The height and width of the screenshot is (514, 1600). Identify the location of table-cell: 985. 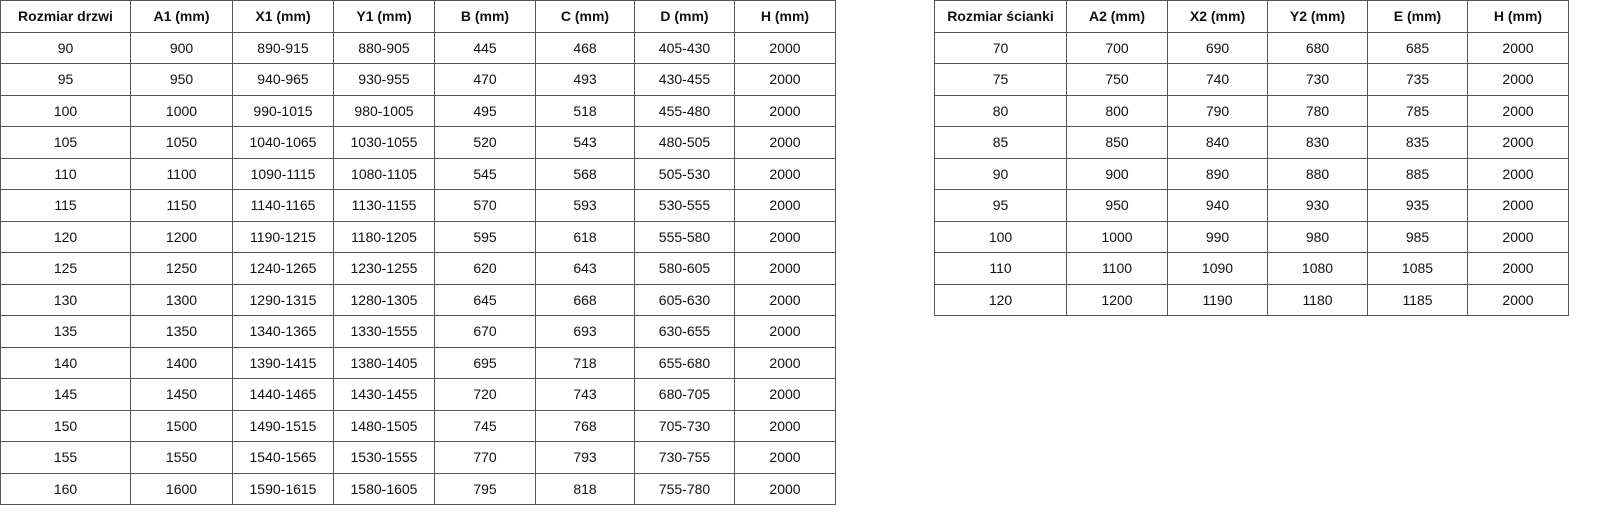
(1417, 236).